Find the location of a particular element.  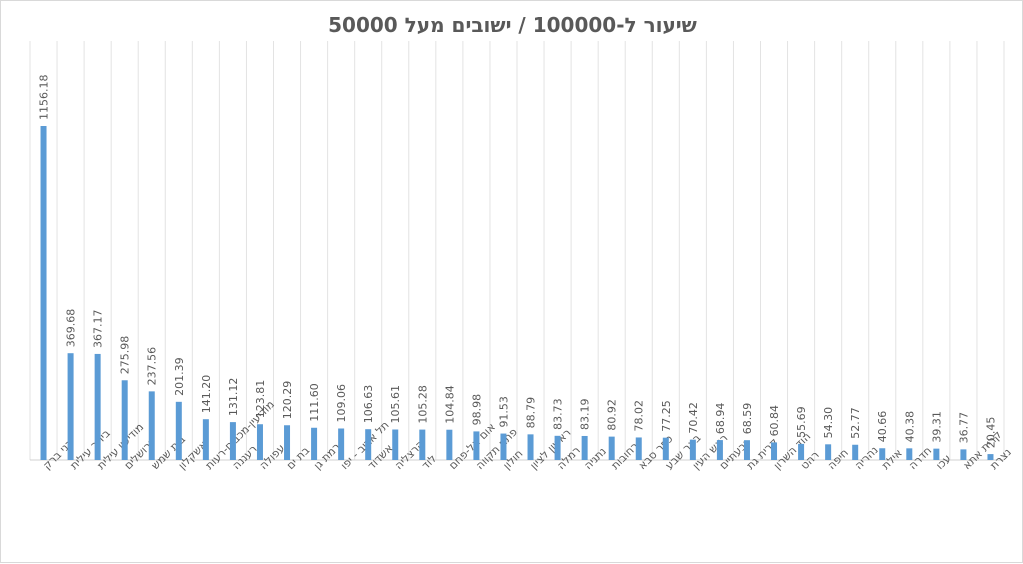

category-tick-label: חדרה is located at coordinates (920, 458).